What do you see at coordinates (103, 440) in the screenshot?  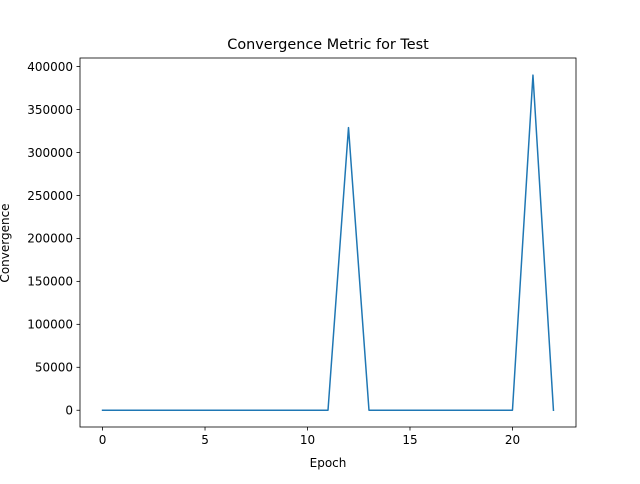 I see `x-tick-label-0: 0` at bounding box center [103, 440].